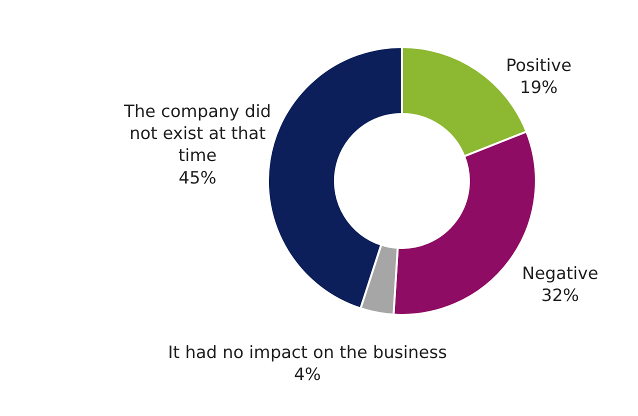 This screenshot has height=416, width=638. What do you see at coordinates (539, 66) in the screenshot?
I see `slice-label: Positive` at bounding box center [539, 66].